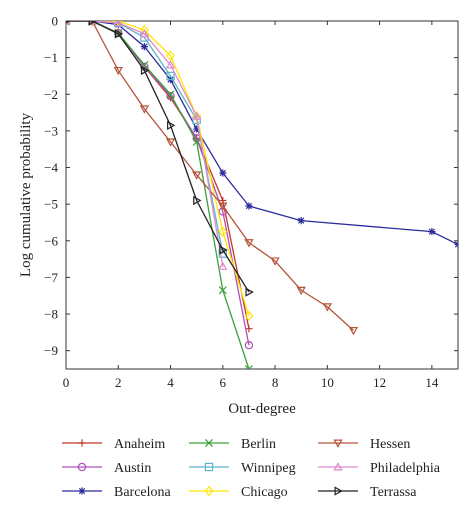  What do you see at coordinates (51, 94) in the screenshot?
I see `y-tick-label: −2` at bounding box center [51, 94].